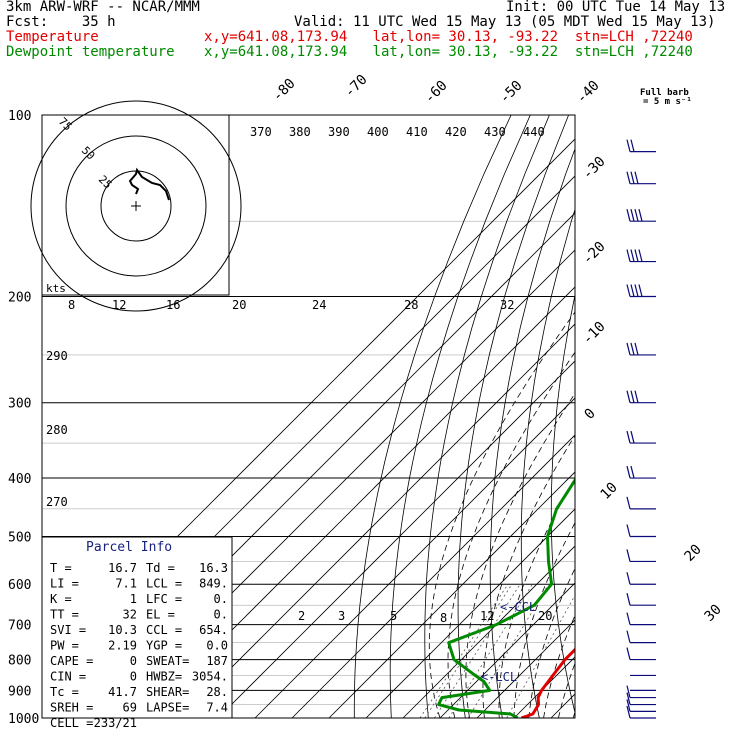  Describe the element at coordinates (164, 599) in the screenshot. I see `parcel-field-label: LFC =` at that location.